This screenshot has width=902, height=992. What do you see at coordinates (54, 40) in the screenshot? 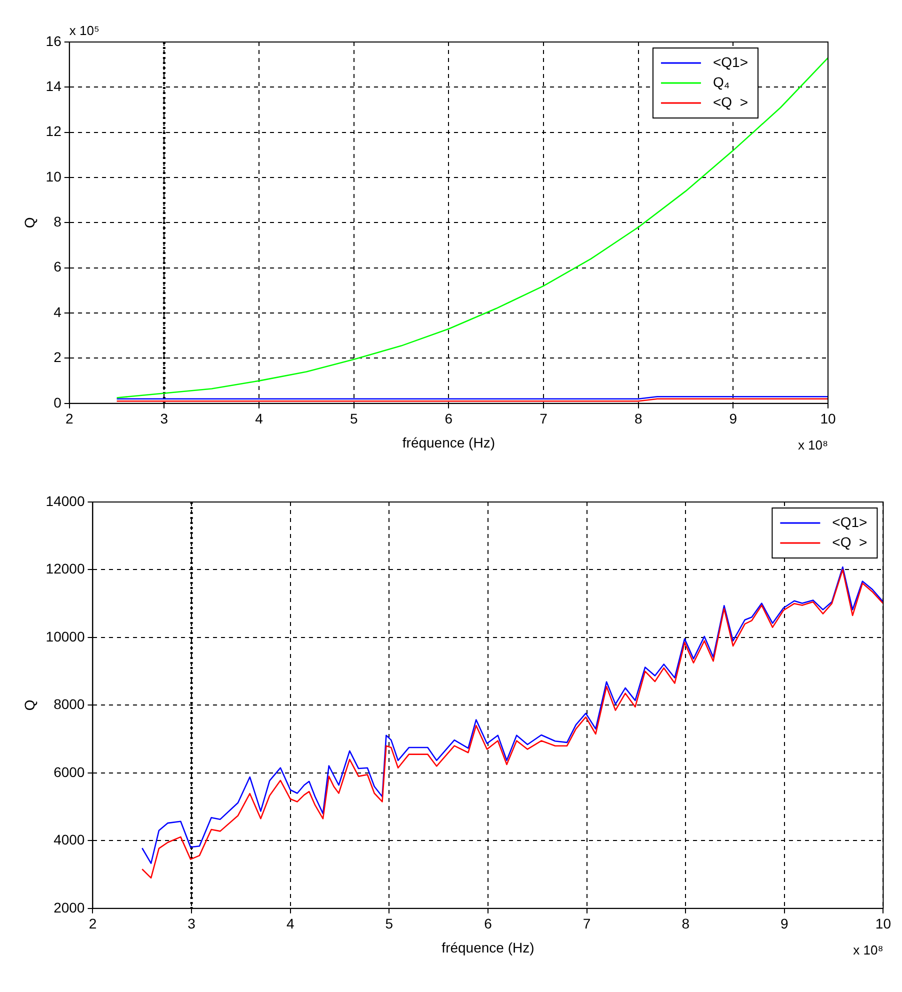
I see `y-tick-label: 16` at bounding box center [54, 40].